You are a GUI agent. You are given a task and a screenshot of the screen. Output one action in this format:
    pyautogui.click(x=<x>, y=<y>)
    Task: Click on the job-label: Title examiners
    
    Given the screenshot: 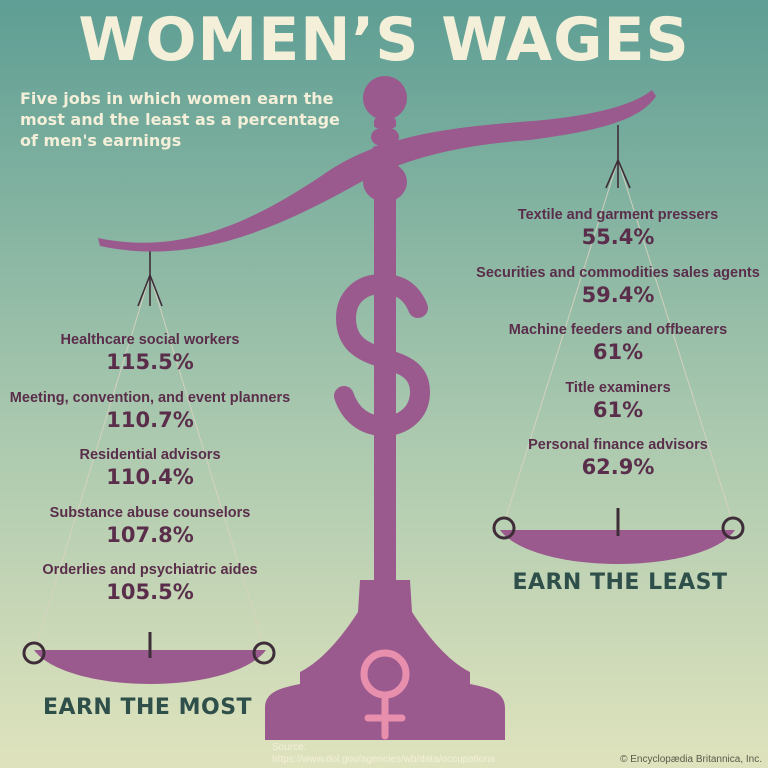 What is the action you would take?
    pyautogui.click(x=618, y=387)
    